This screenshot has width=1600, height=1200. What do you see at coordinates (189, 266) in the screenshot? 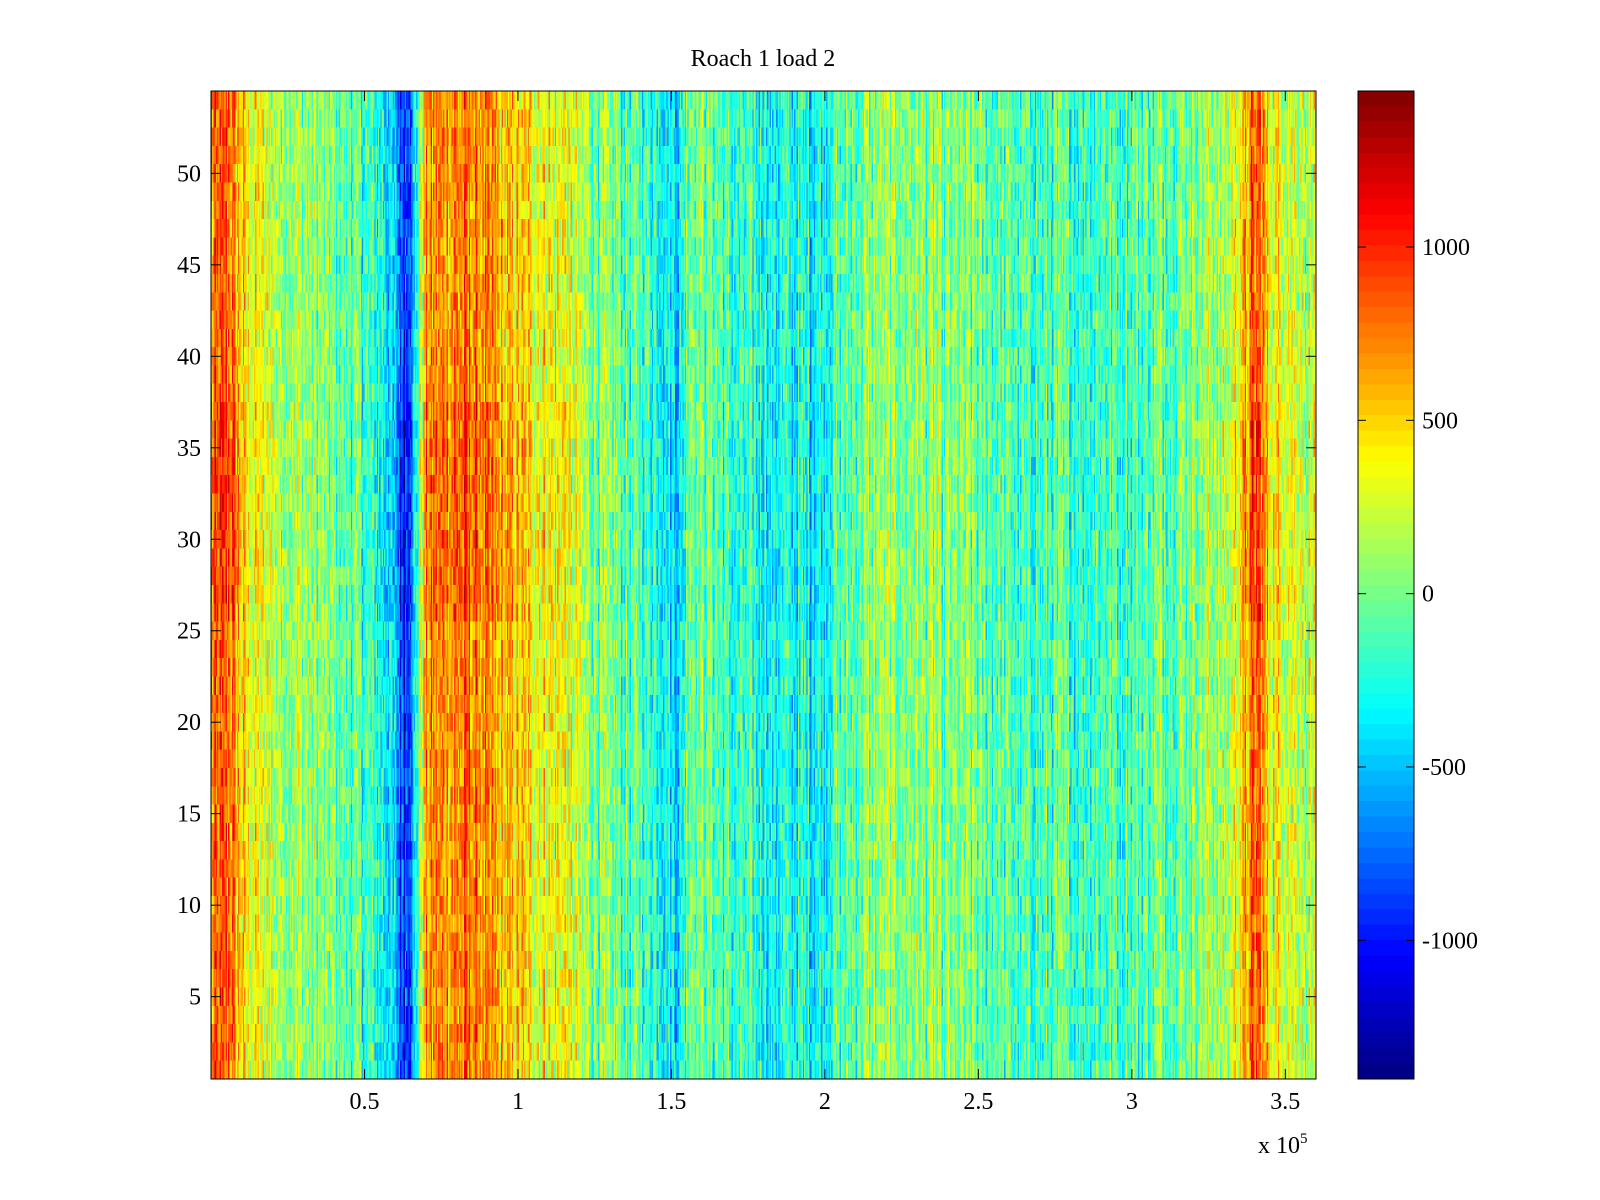
I see `y-tick-label: 45` at bounding box center [189, 266].